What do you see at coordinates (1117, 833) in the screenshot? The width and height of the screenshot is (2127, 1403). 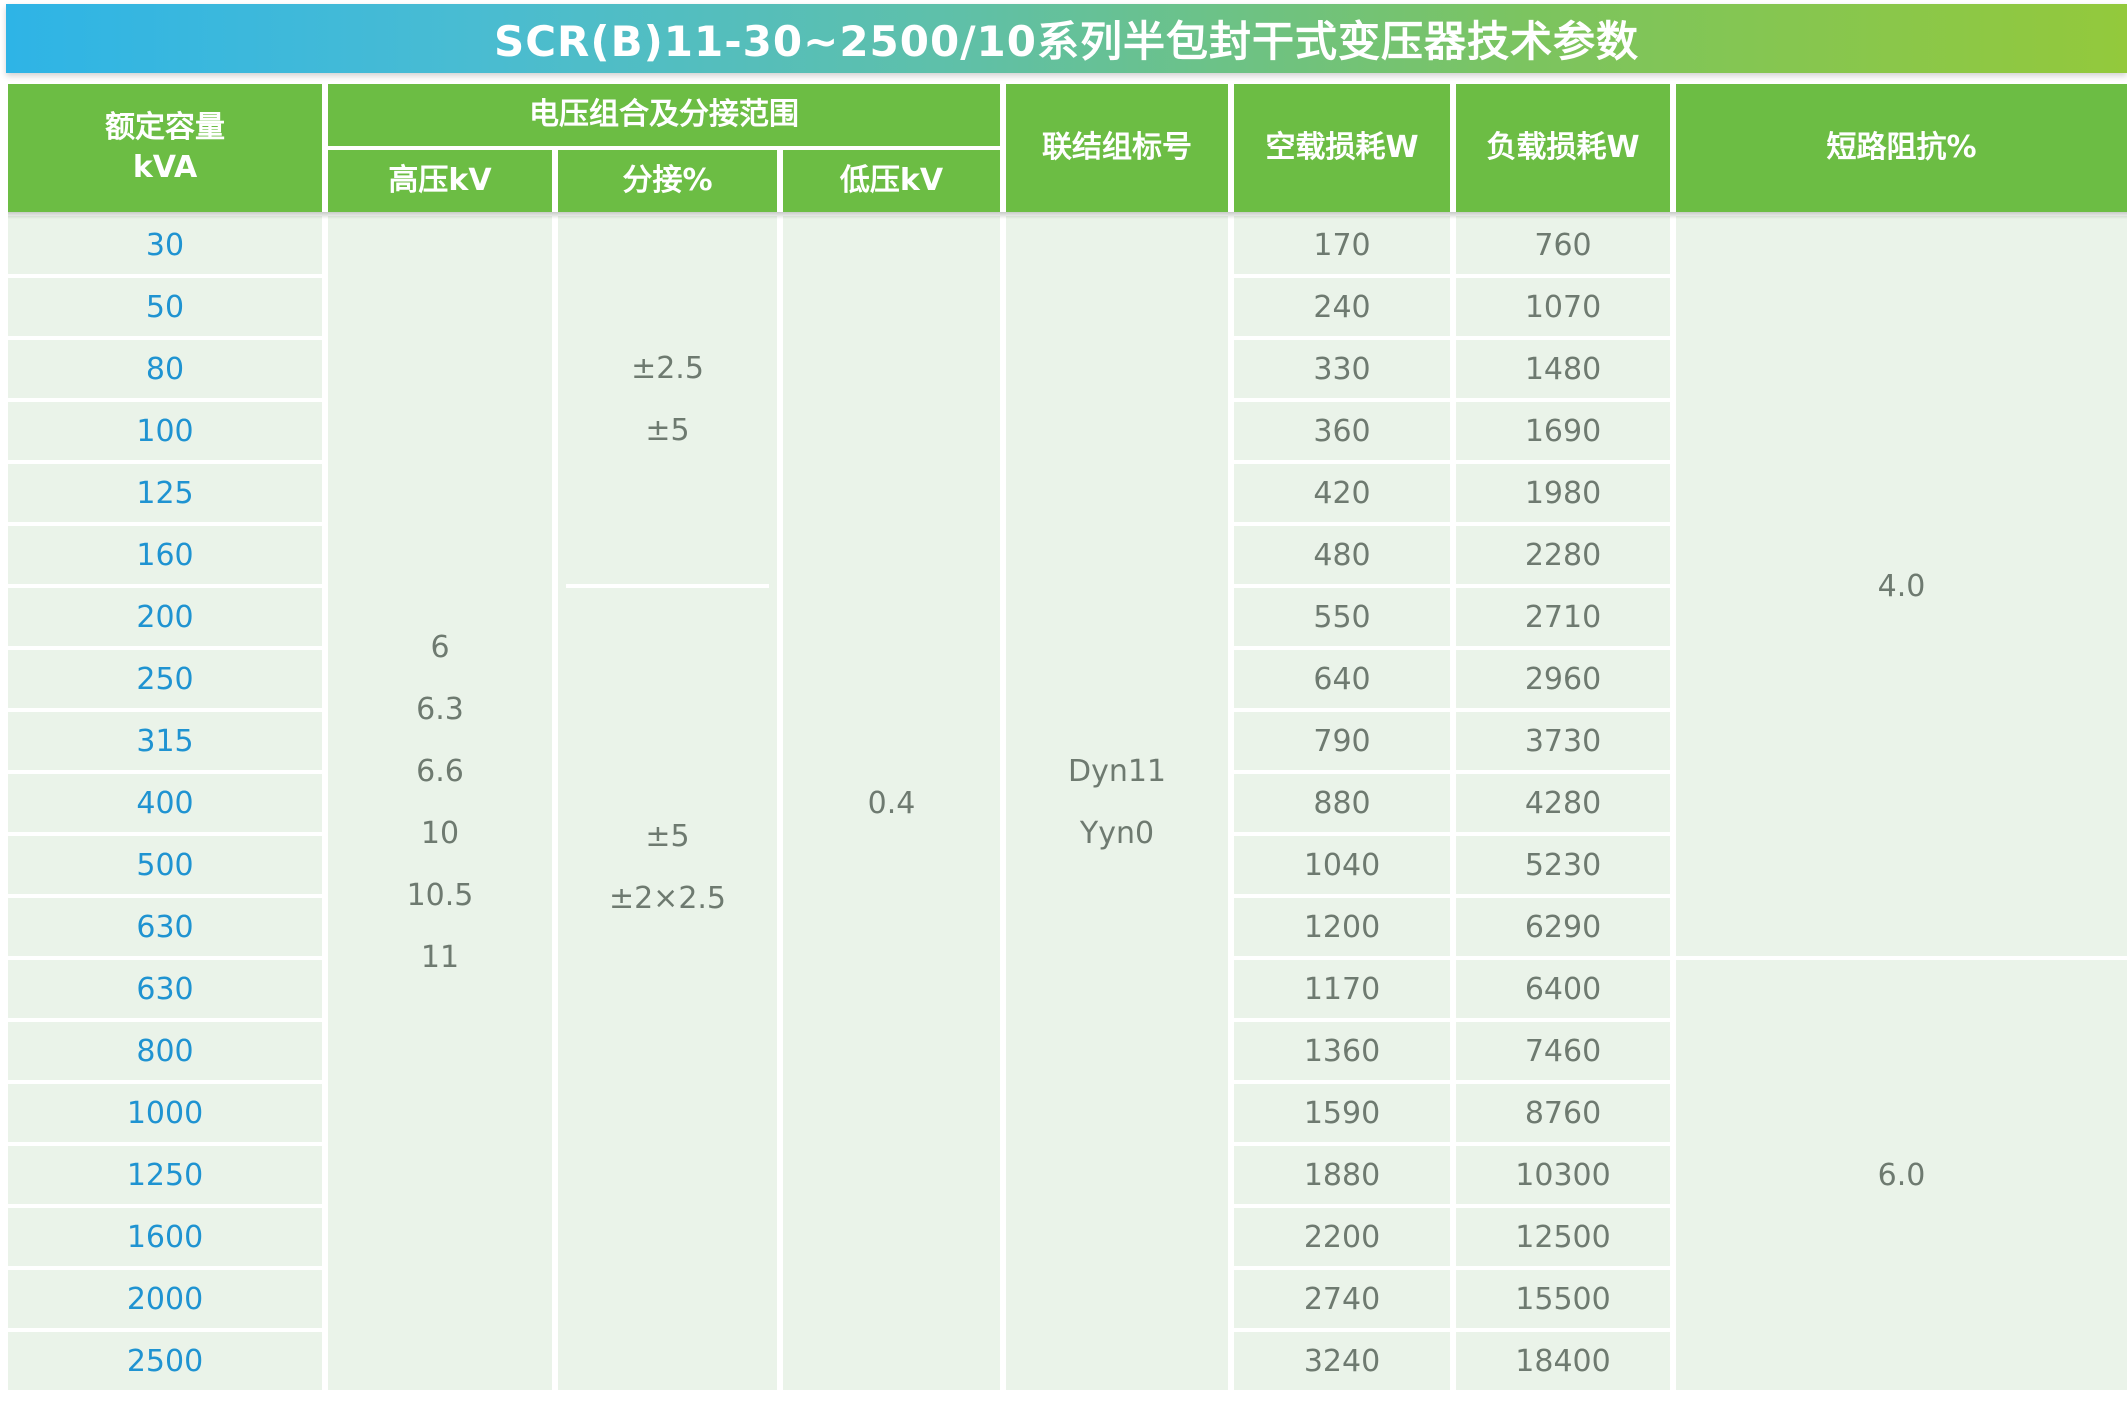 I see `vector-group-value: Yyn0` at bounding box center [1117, 833].